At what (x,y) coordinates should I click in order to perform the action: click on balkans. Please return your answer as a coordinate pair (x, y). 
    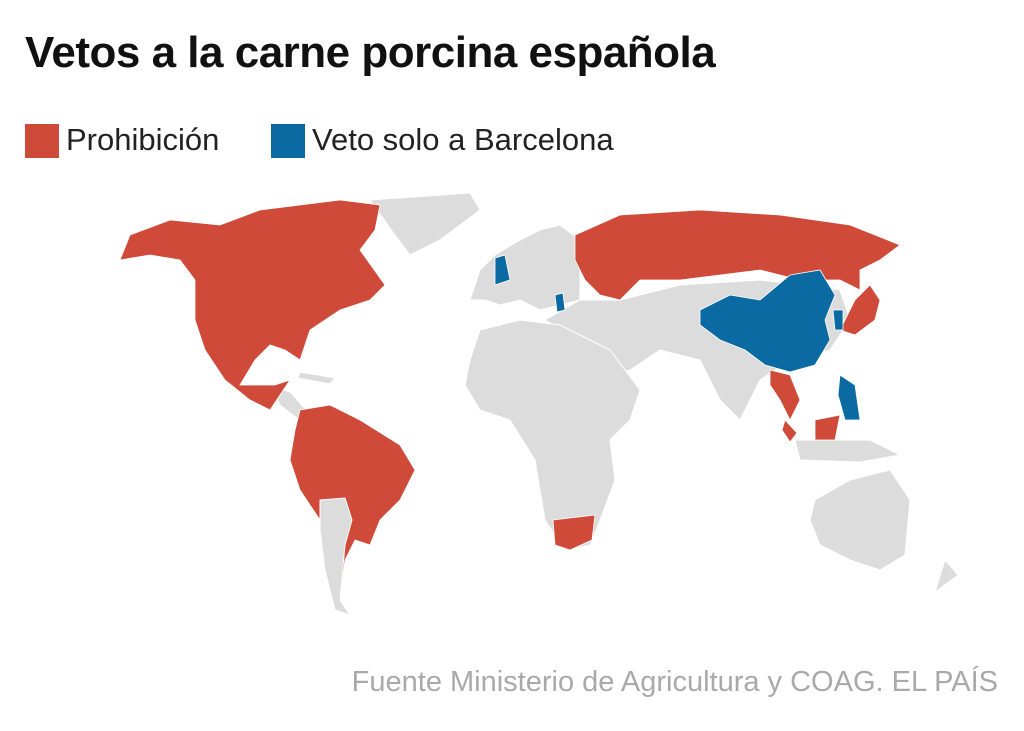
    Looking at the image, I should click on (560, 302).